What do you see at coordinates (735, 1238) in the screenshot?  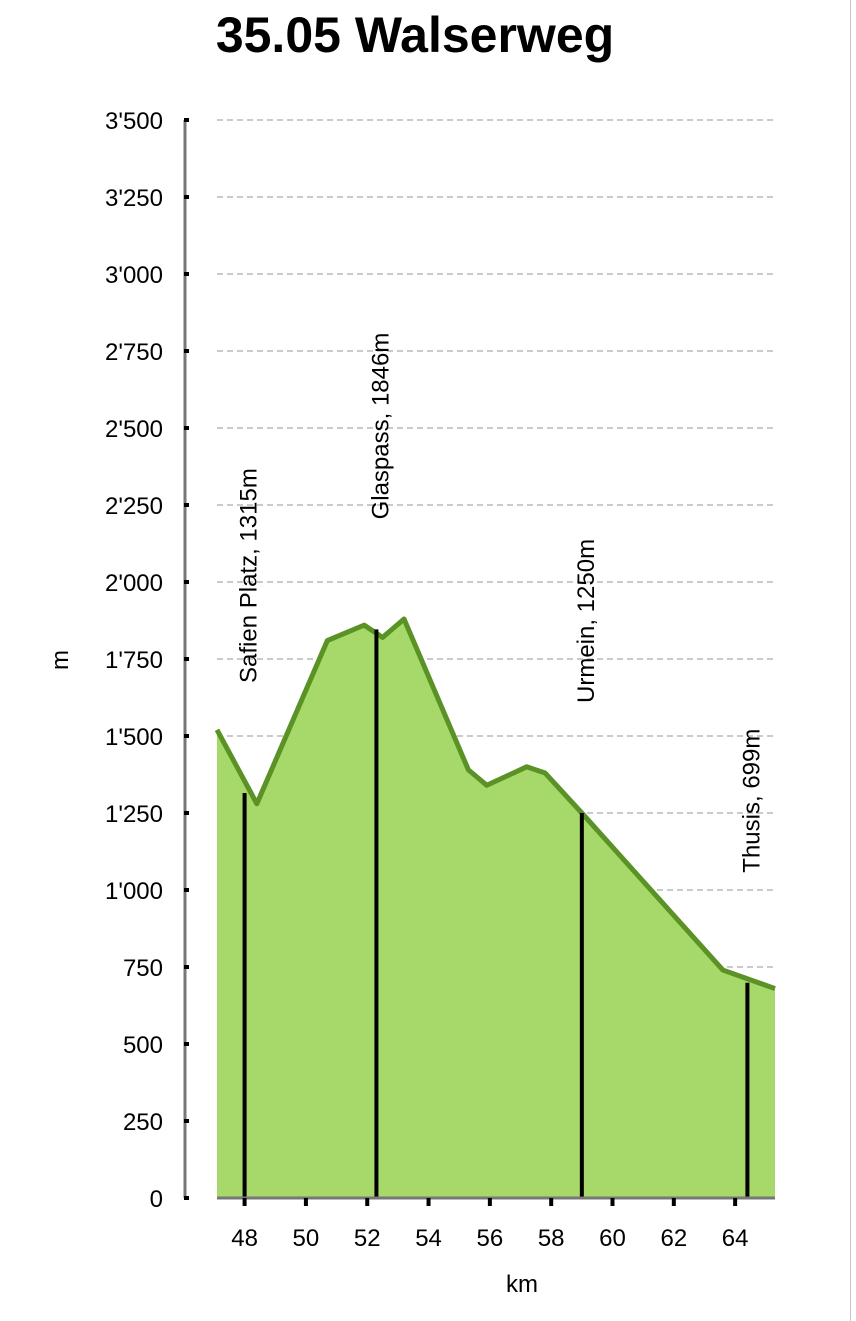 I see `x-tick-label: 64` at bounding box center [735, 1238].